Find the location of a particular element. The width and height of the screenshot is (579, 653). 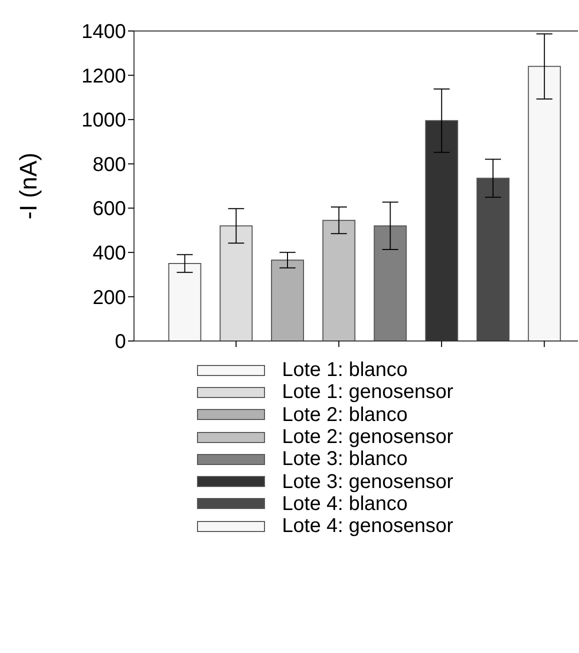

y-tick-label: 1000 is located at coordinates (104, 121).